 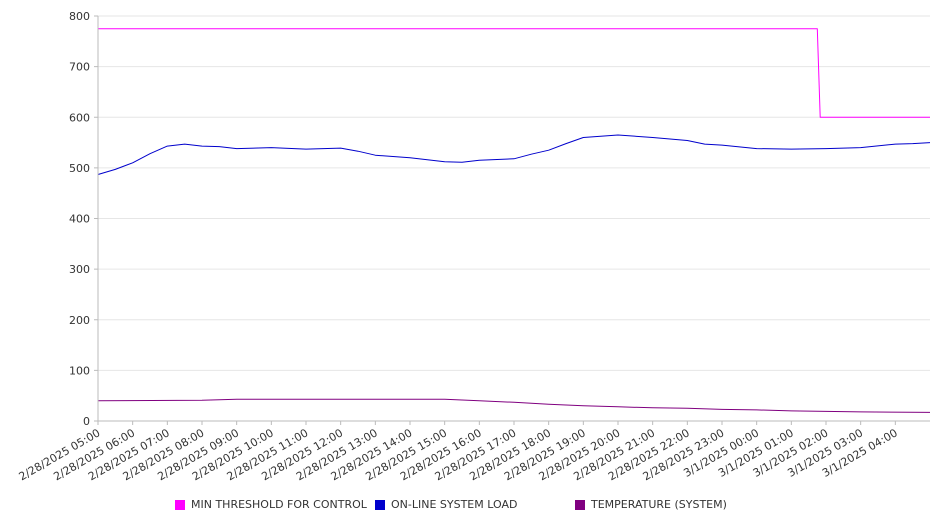 What do you see at coordinates (580, 504) in the screenshot?
I see `legend-swatch-temperature` at bounding box center [580, 504].